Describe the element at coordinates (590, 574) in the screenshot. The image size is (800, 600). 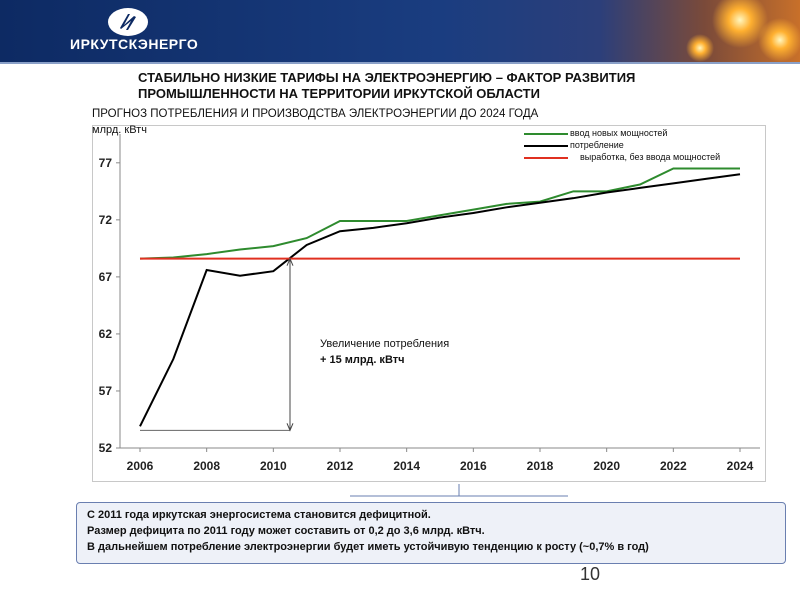
I see `page-number: 10` at that location.